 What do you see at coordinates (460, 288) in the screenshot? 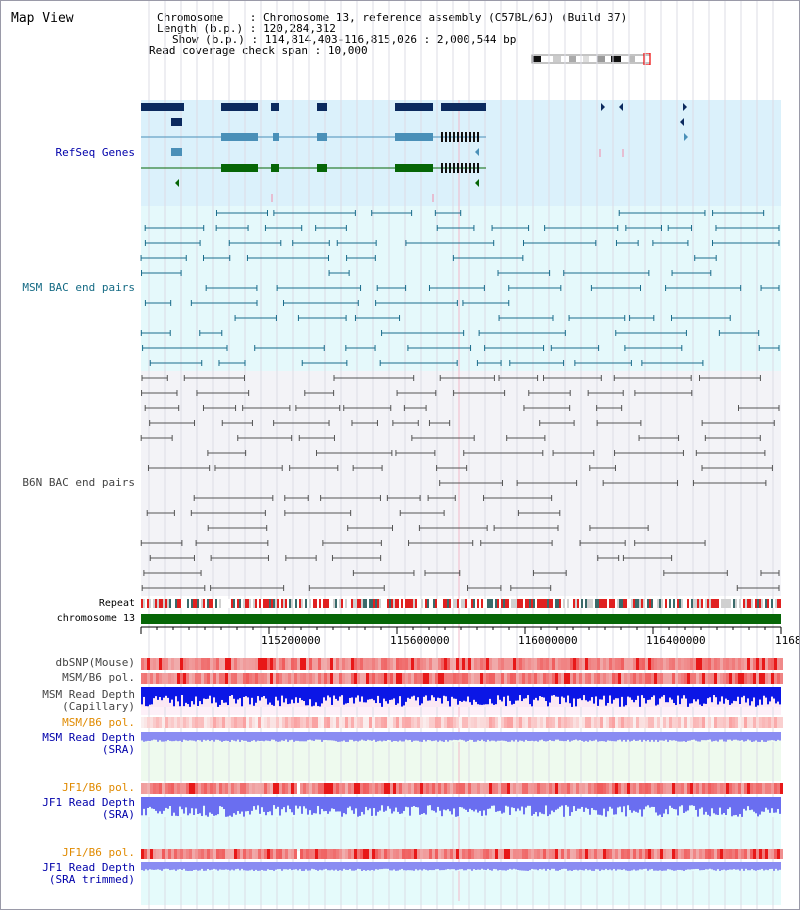
I see `msm-bac-features` at bounding box center [460, 288].